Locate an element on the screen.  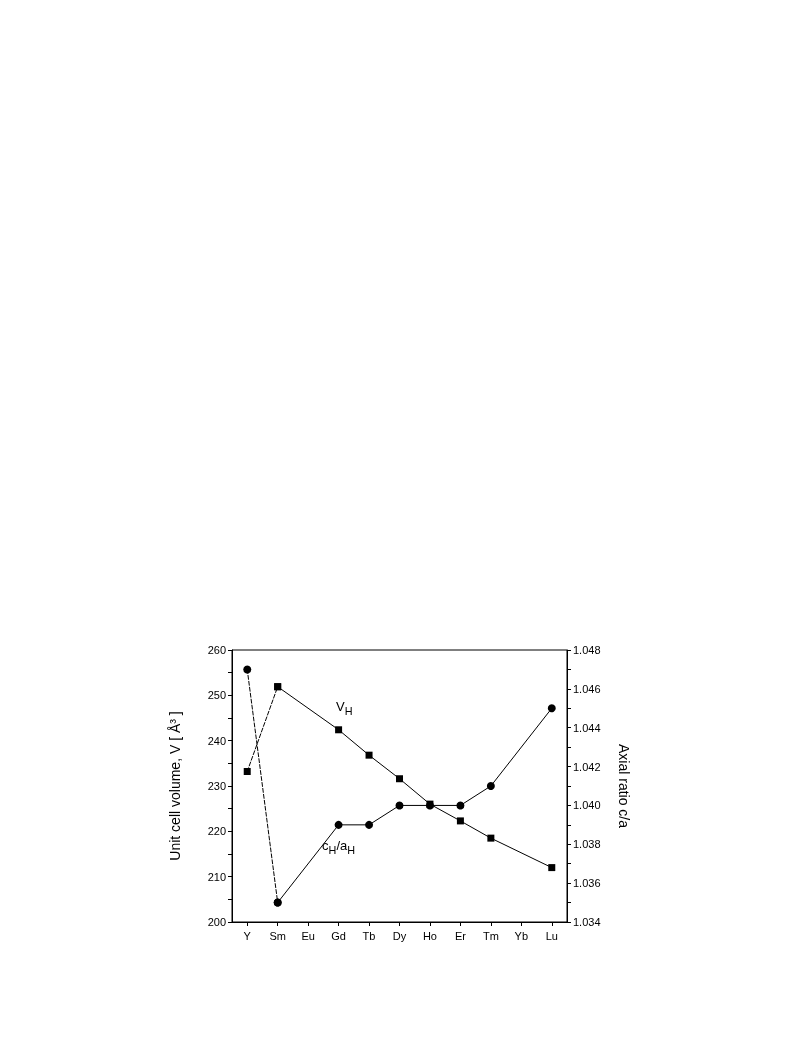
y-tick-label: 210 is located at coordinates (216, 876).